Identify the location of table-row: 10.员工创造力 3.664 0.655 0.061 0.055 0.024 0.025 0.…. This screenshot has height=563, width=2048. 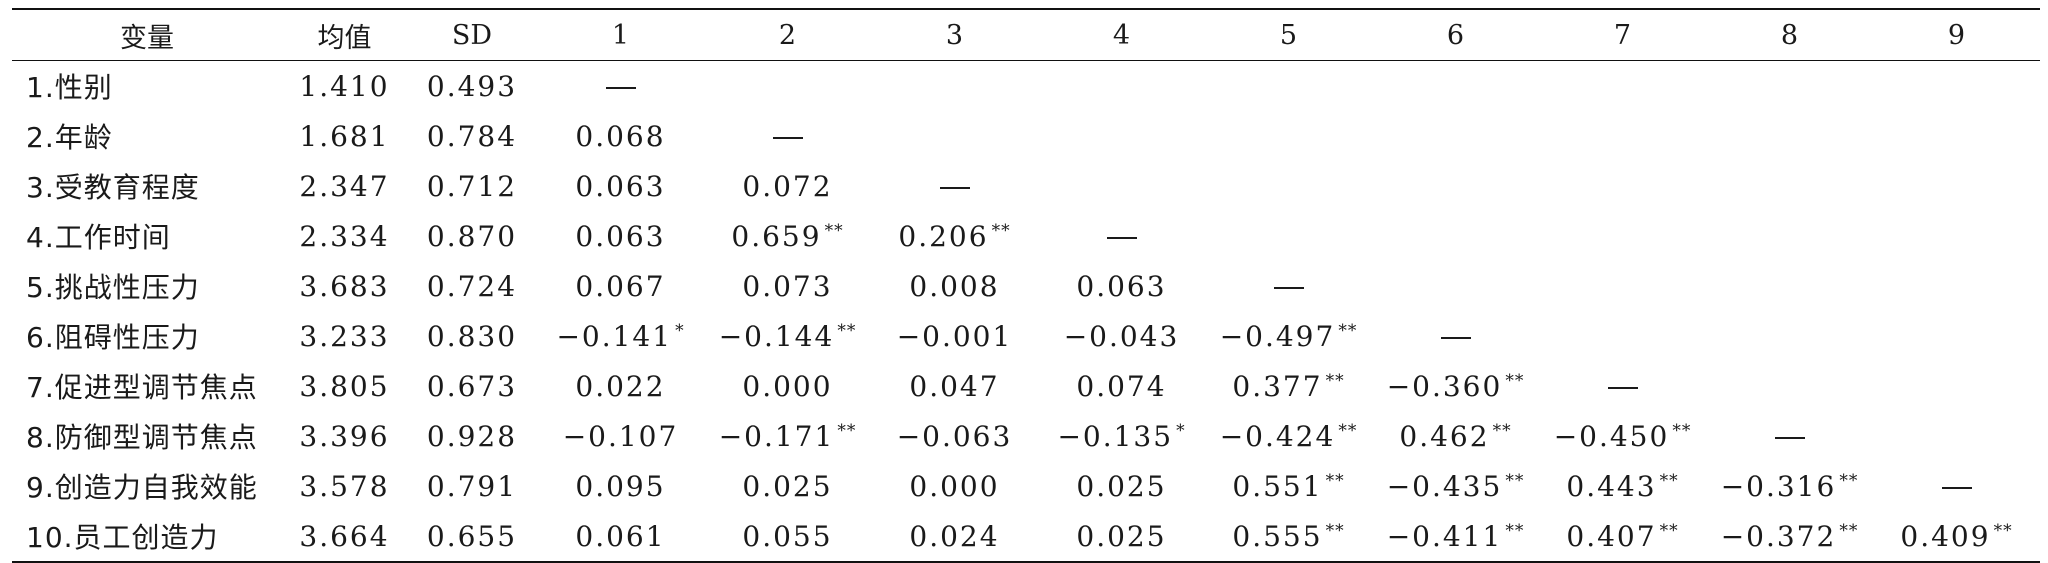
(1026, 536).